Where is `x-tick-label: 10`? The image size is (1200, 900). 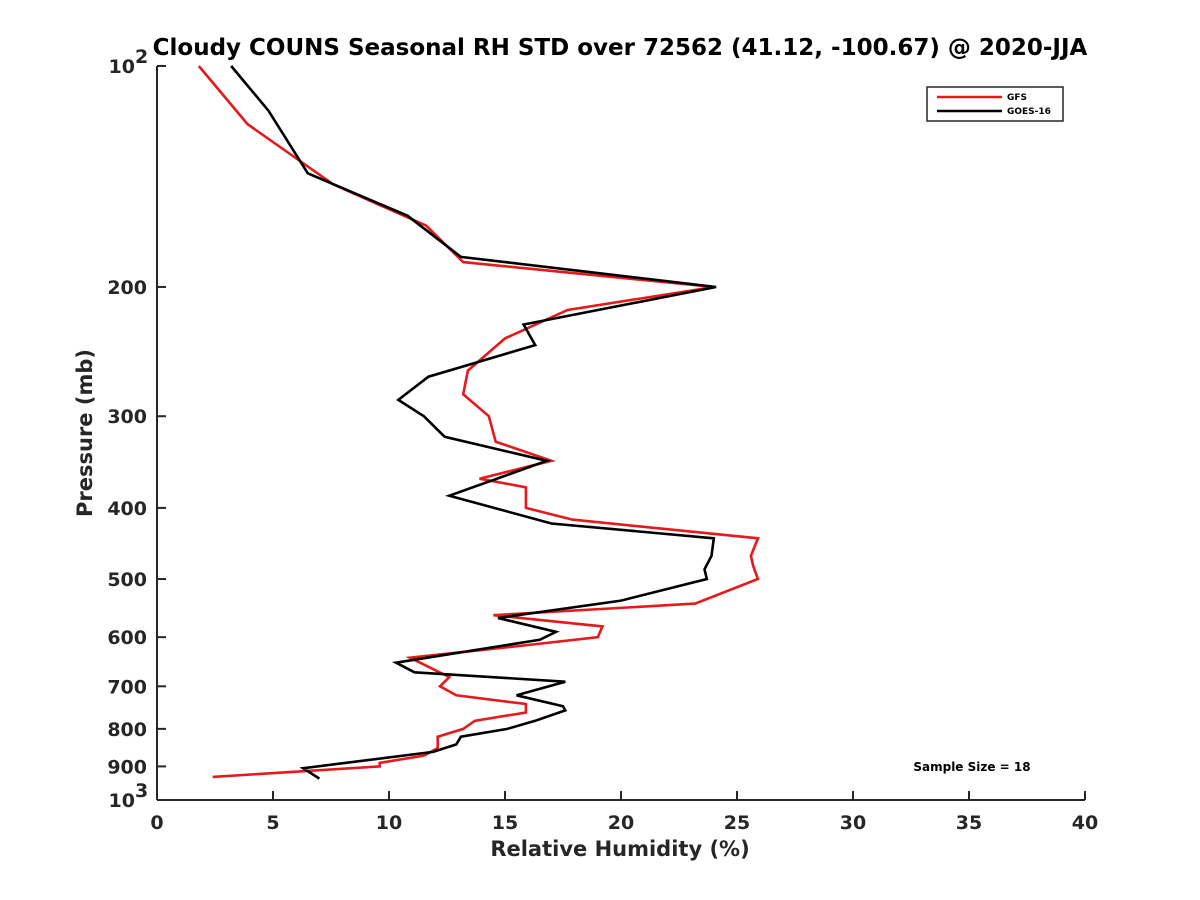
x-tick-label: 10 is located at coordinates (389, 823).